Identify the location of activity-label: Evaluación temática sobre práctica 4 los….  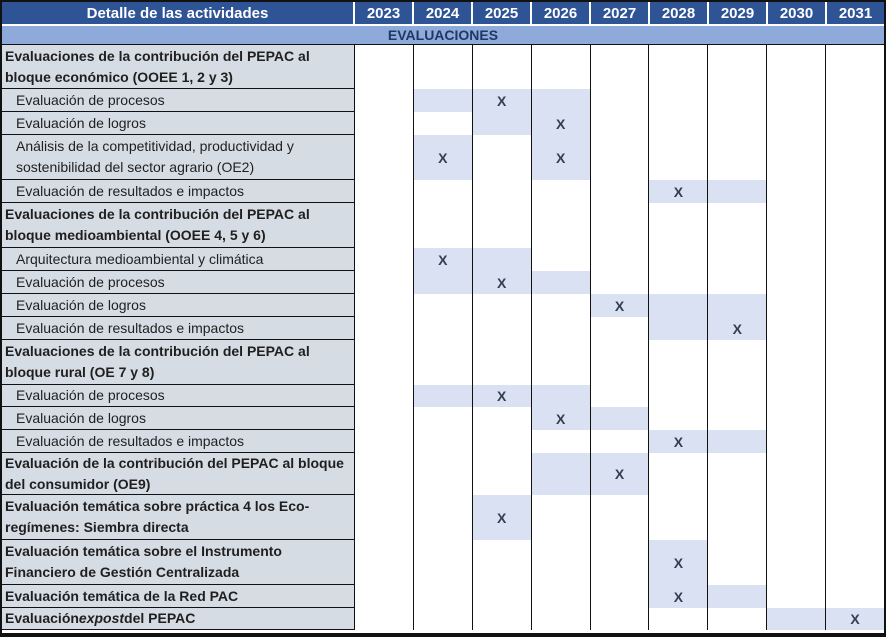
(178, 517).